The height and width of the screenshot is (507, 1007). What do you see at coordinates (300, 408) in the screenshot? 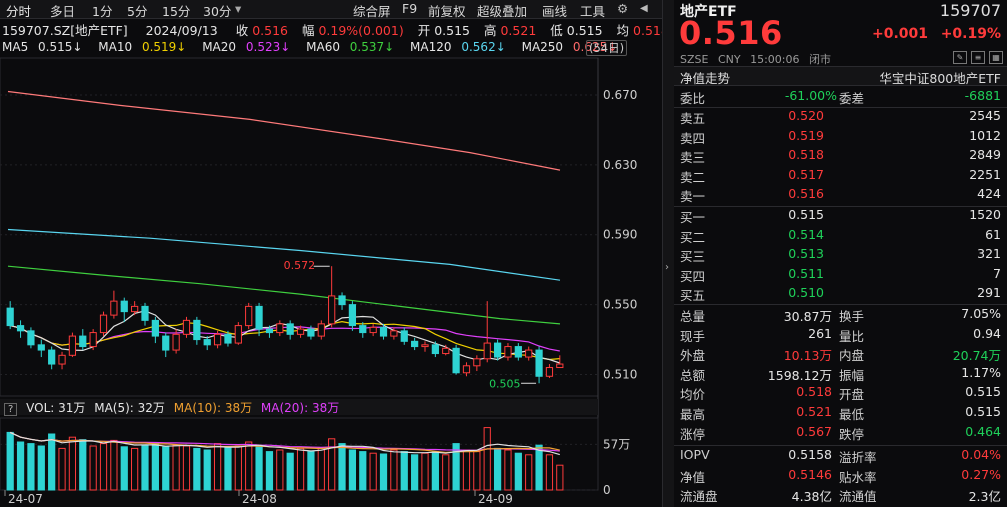
I see `vol-ma20: MA(20): 38万` at bounding box center [300, 408].